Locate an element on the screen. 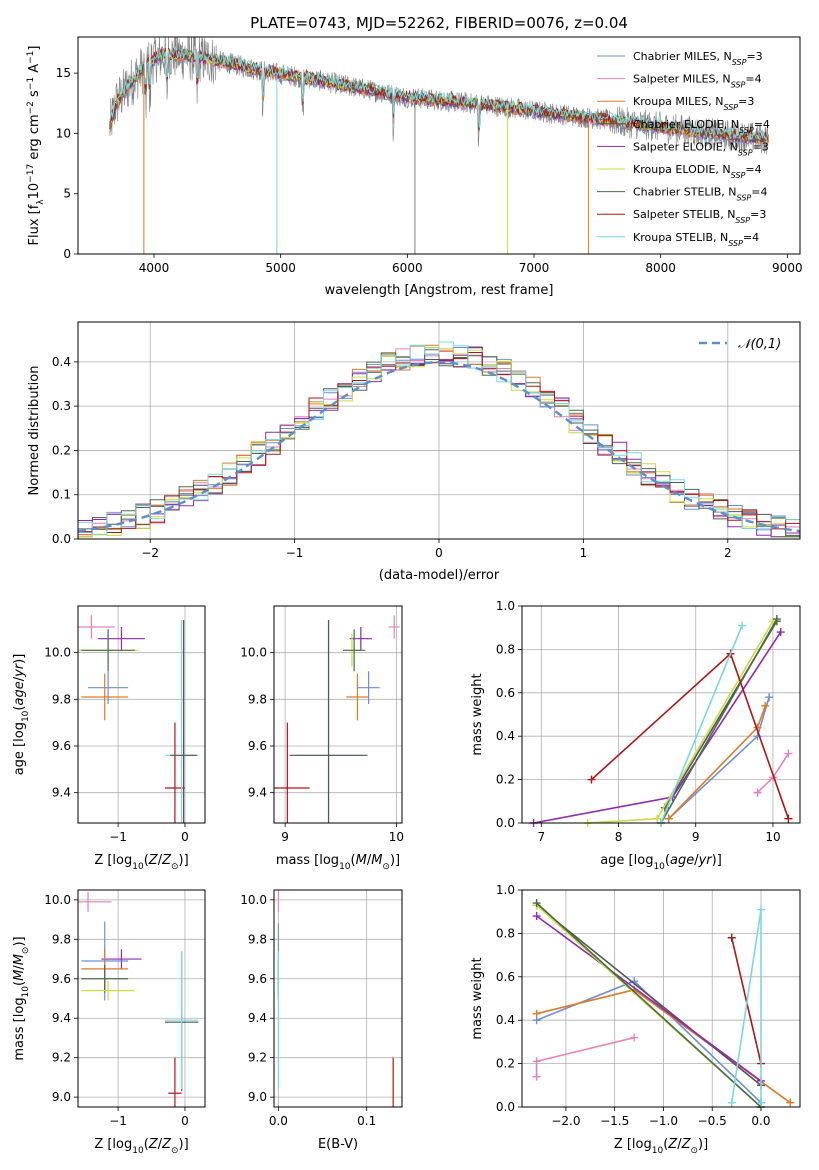  y-axis-label: Flux [fλ10−17 erg cm−2 s−1 A−1] is located at coordinates (36, 146).